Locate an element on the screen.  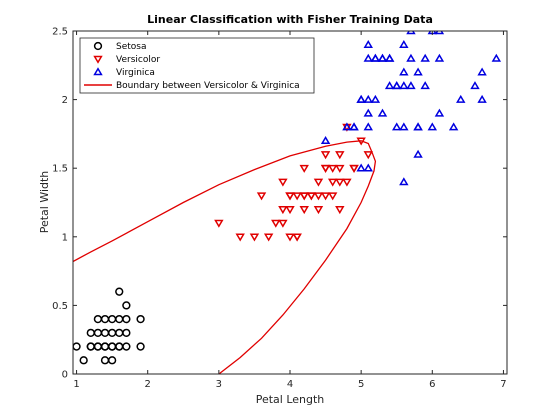
legend-label: Versicolor is located at coordinates (138, 60).